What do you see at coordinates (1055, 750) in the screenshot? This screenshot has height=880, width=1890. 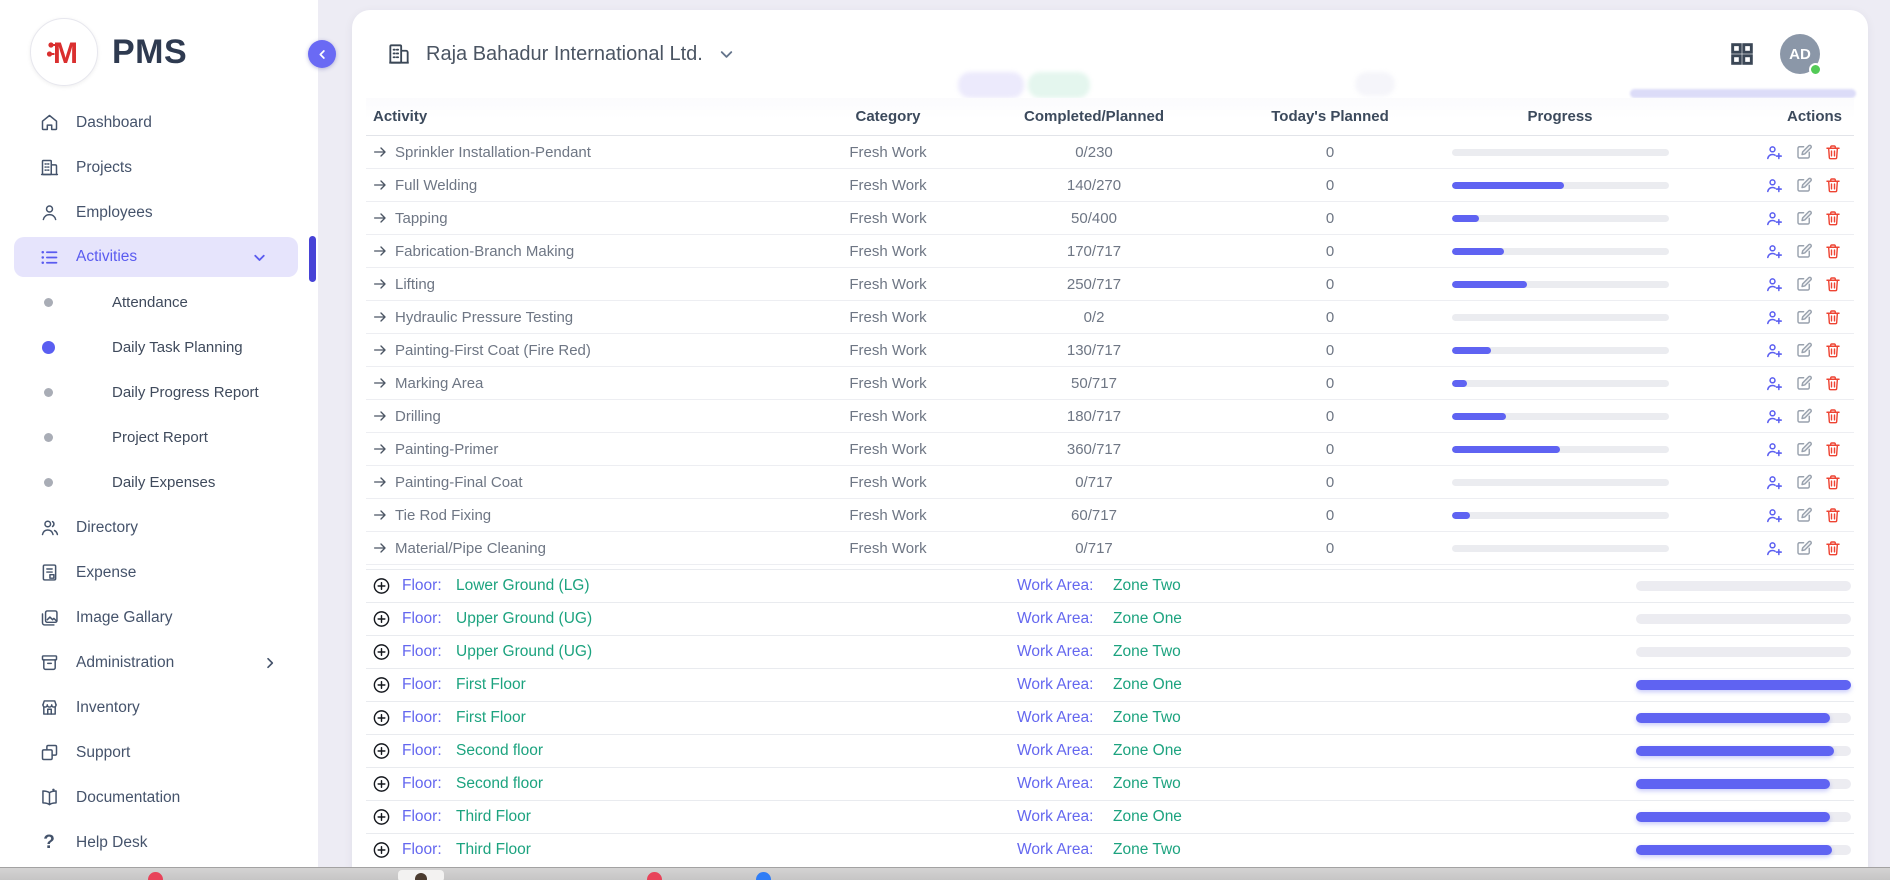 I see `work-area-label: Work Area:` at bounding box center [1055, 750].